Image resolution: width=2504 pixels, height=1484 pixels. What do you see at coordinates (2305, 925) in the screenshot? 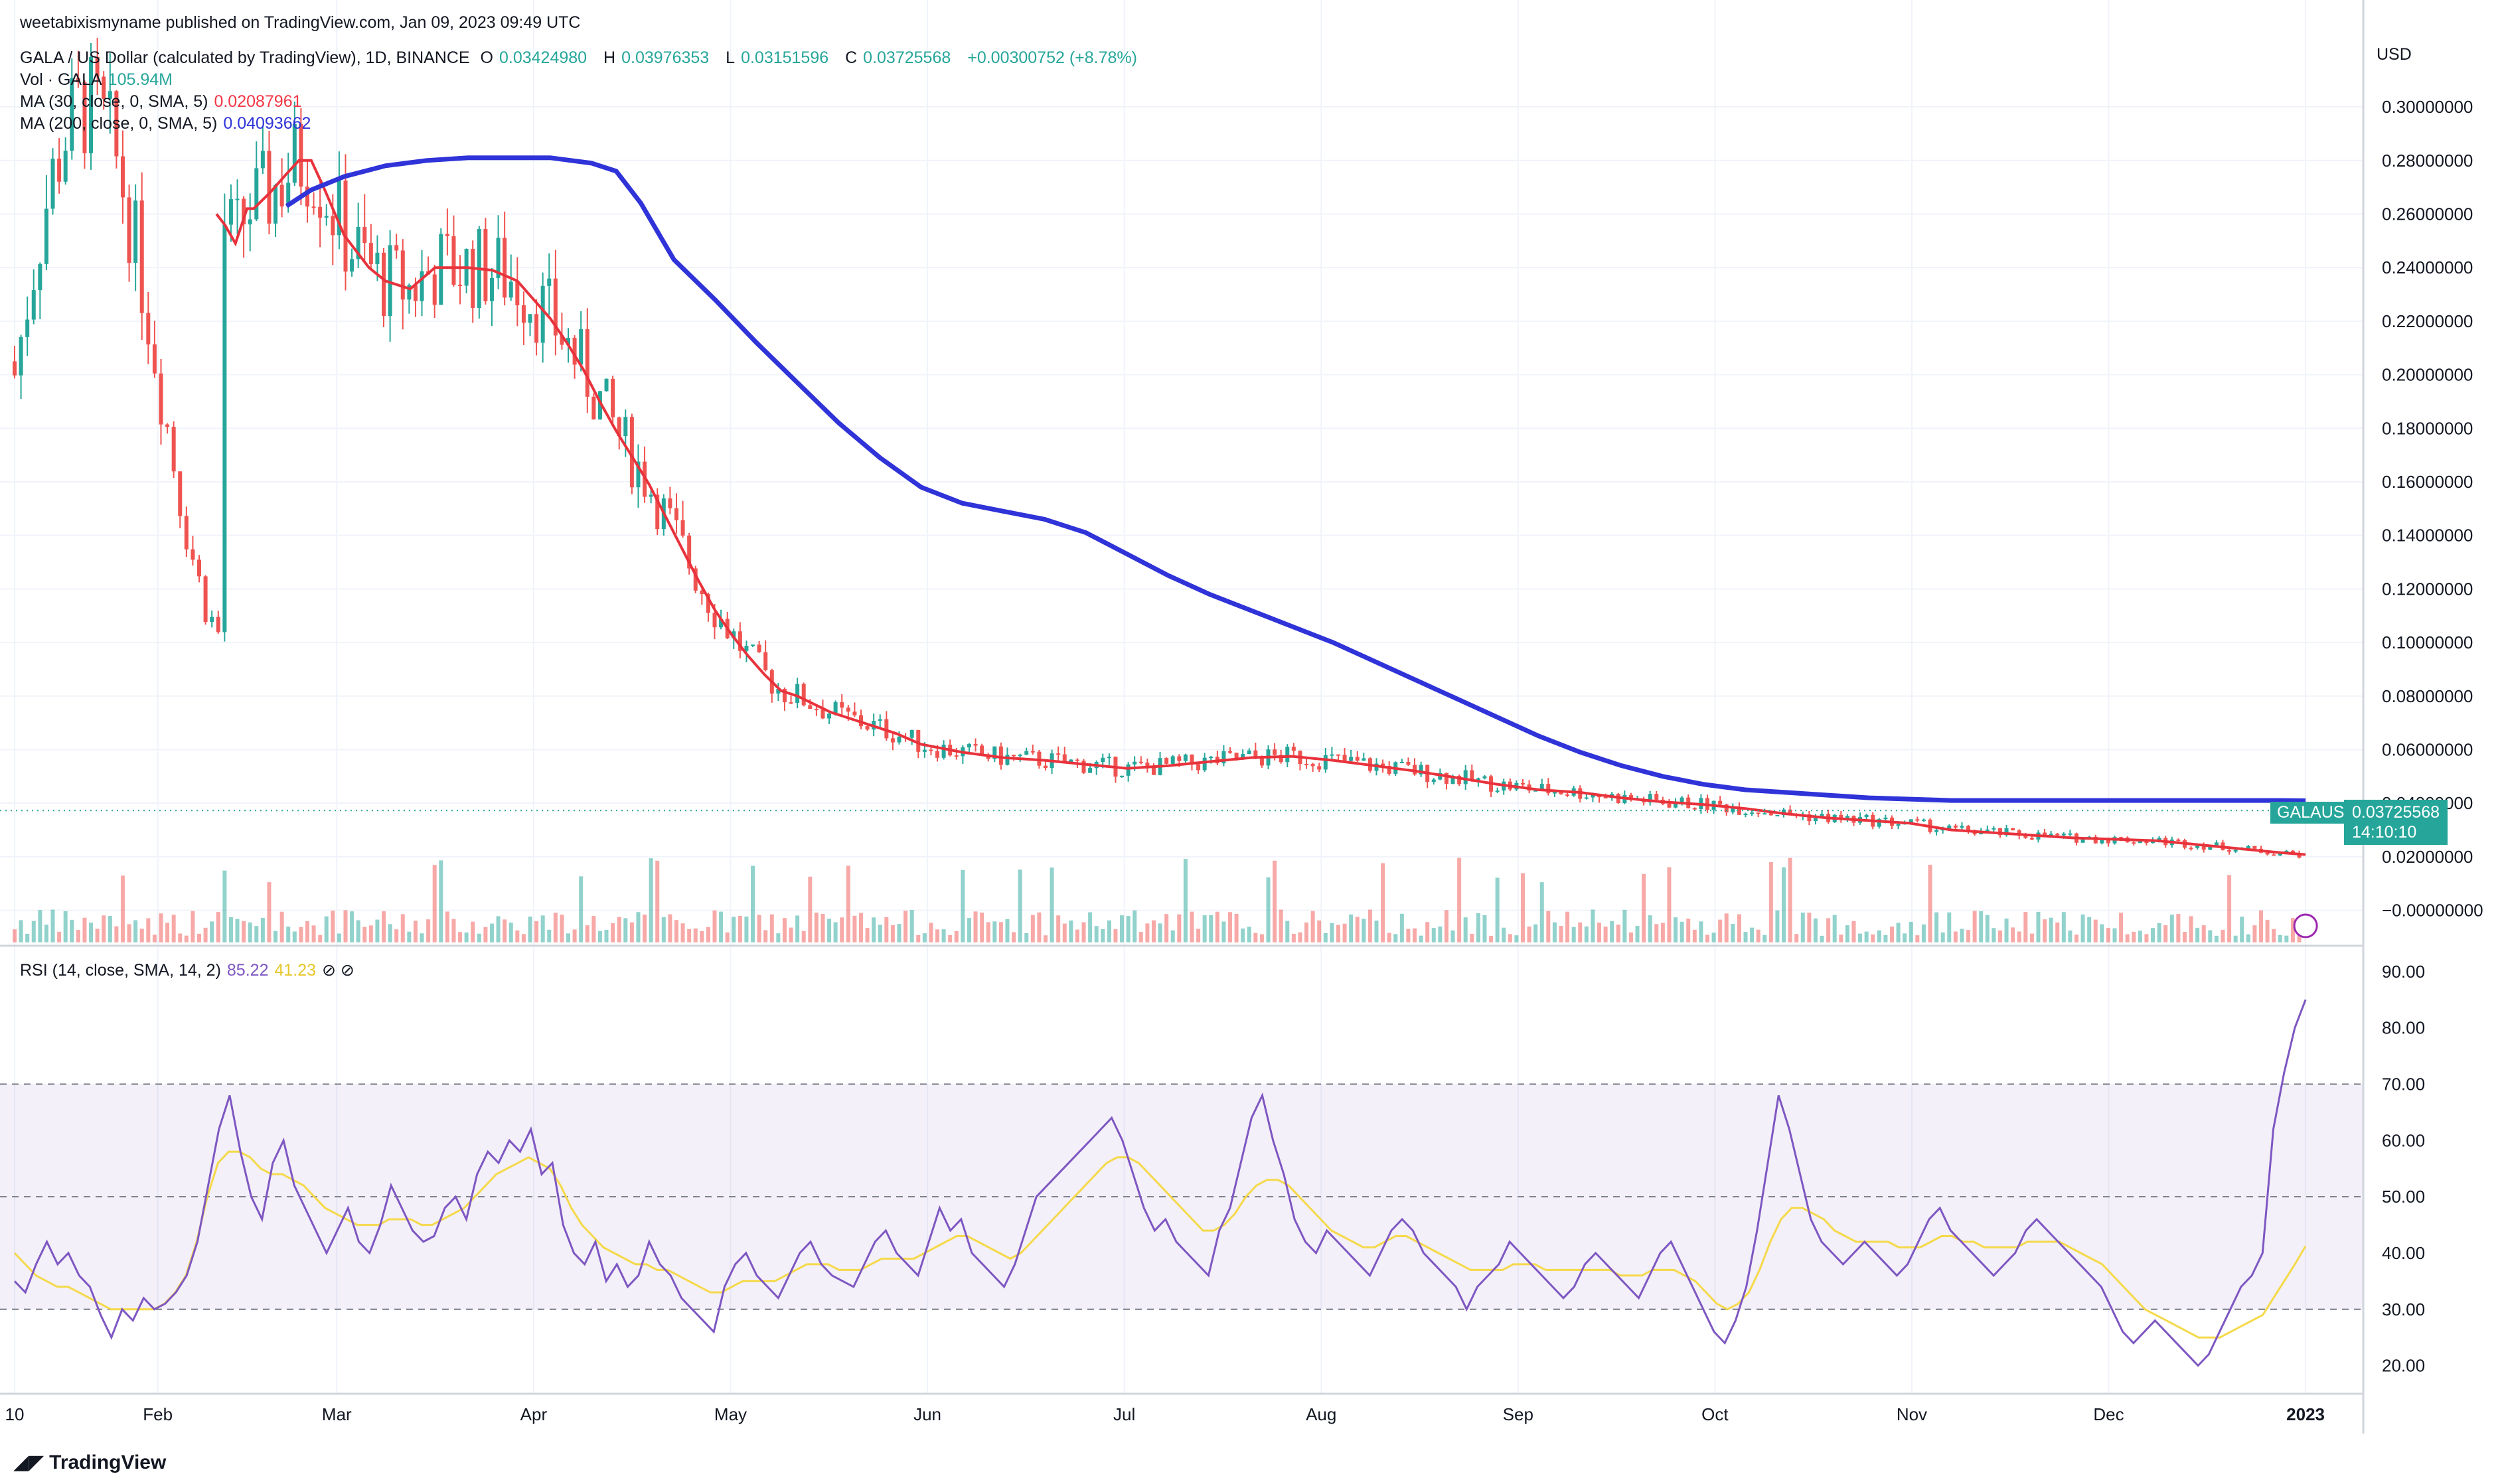
I see `lightning-icon` at bounding box center [2305, 925].